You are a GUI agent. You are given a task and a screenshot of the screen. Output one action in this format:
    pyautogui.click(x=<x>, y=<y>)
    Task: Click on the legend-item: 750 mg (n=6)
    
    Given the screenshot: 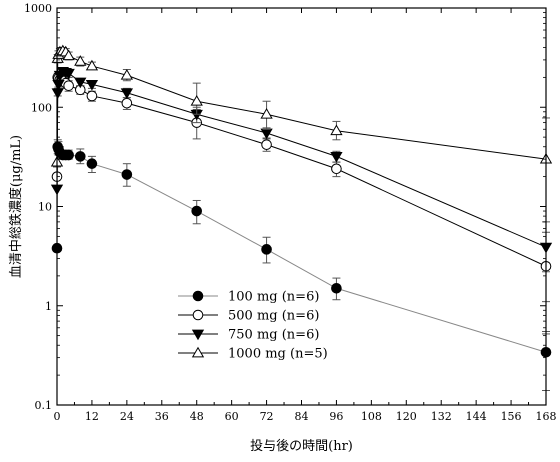 What is the action you would take?
    pyautogui.click(x=248, y=335)
    